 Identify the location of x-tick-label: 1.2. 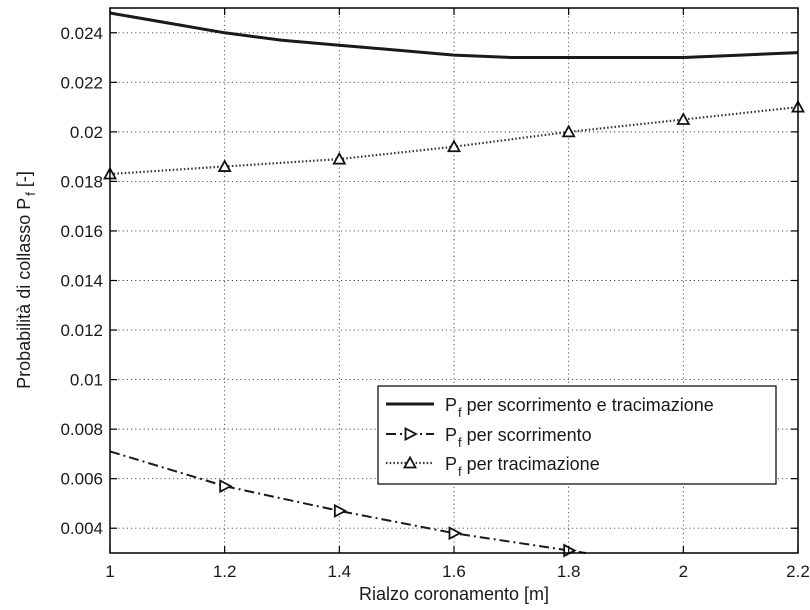
(225, 571).